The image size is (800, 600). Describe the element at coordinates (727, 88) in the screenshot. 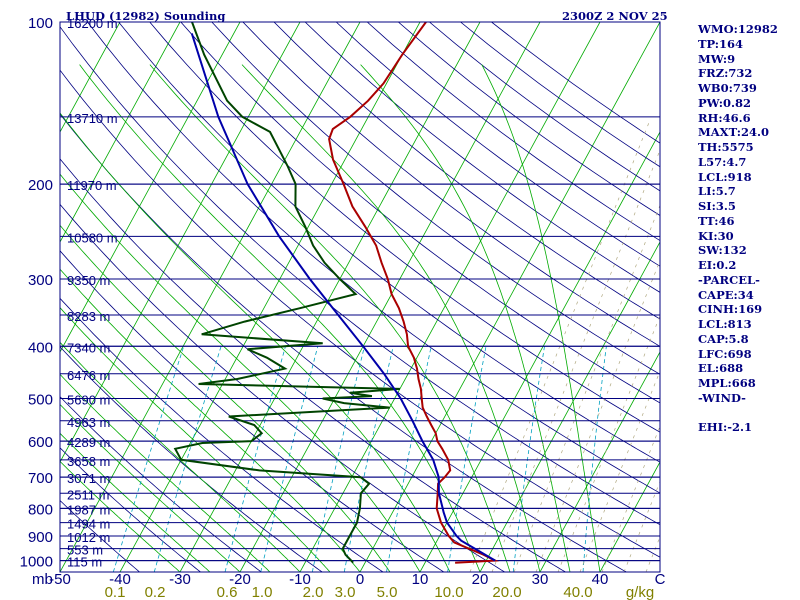

I see `index-line: WB0:739` at that location.